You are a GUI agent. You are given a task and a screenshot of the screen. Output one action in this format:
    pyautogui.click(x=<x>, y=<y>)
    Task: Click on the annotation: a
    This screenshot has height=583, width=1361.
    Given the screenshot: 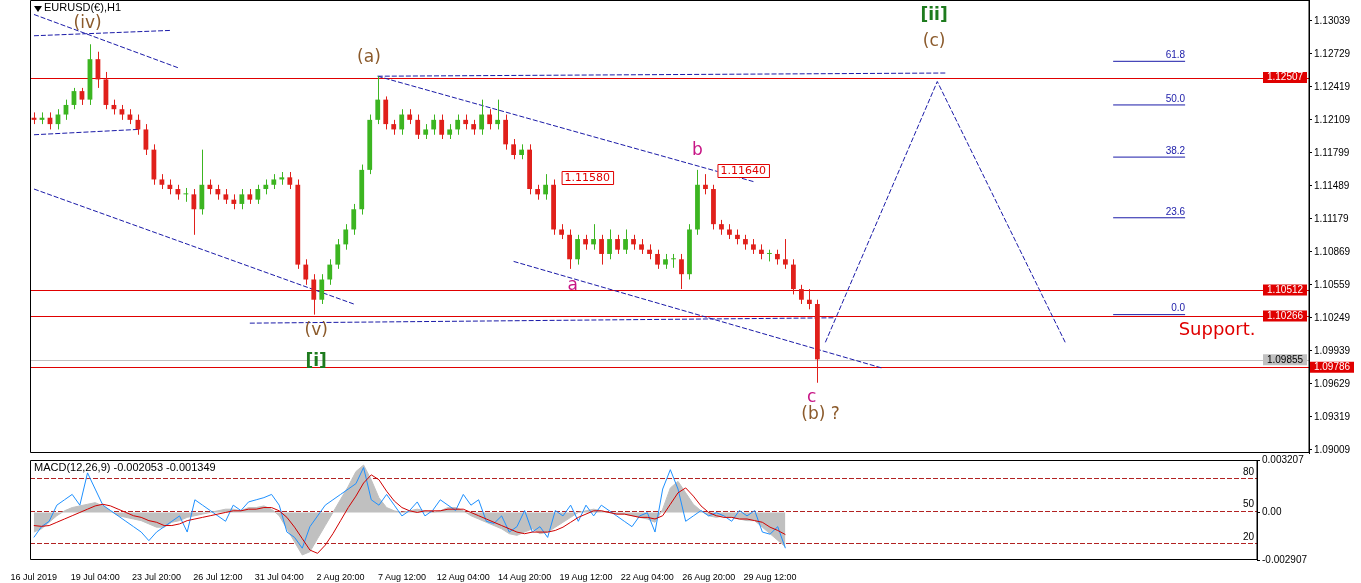 What is the action you would take?
    pyautogui.click(x=572, y=284)
    